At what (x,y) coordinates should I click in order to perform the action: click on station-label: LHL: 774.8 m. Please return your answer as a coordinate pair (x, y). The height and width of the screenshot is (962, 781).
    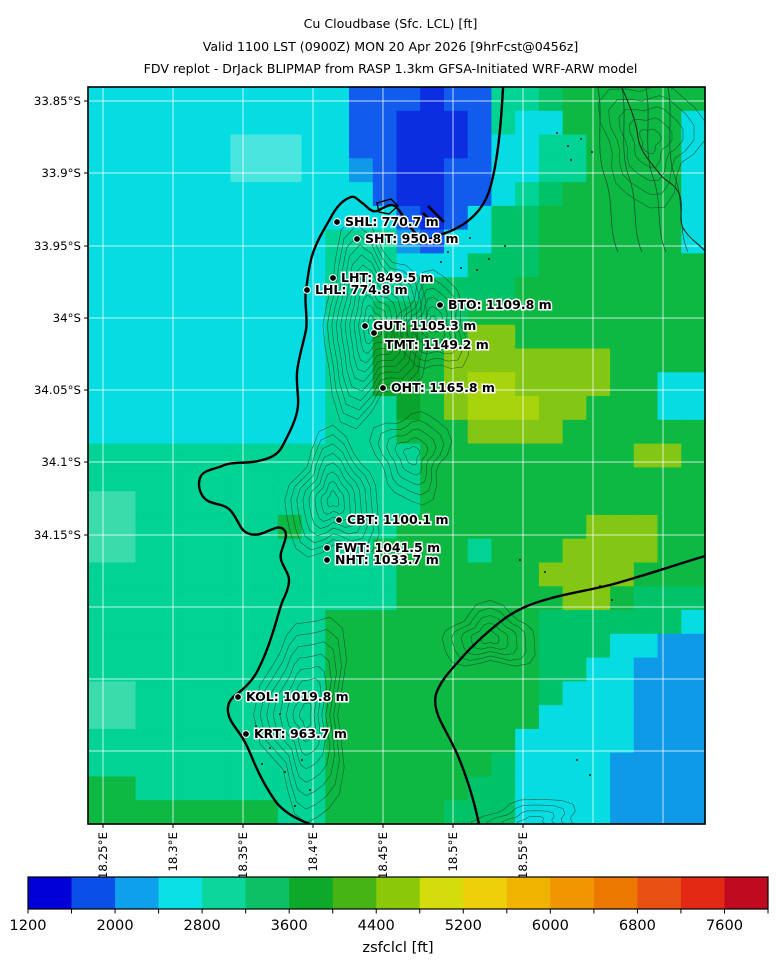
    Looking at the image, I should click on (361, 289).